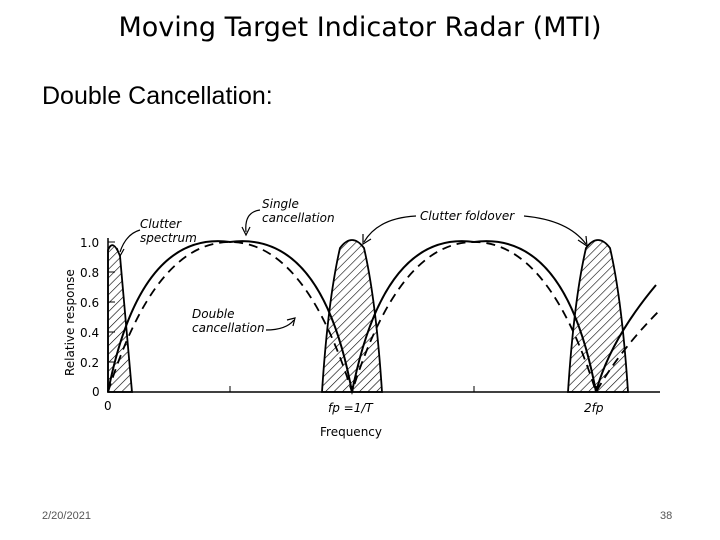 Image resolution: width=720 pixels, height=540 pixels. Describe the element at coordinates (351, 432) in the screenshot. I see `x-axis-label: Frequency` at that location.